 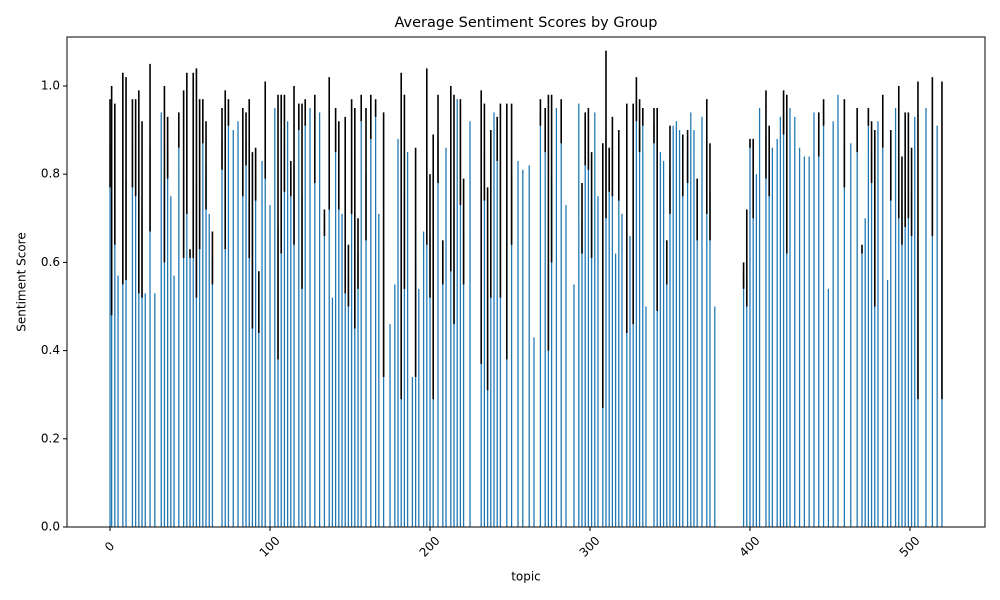 I want to click on y-tick-label: 1.0, so click(x=50, y=85).